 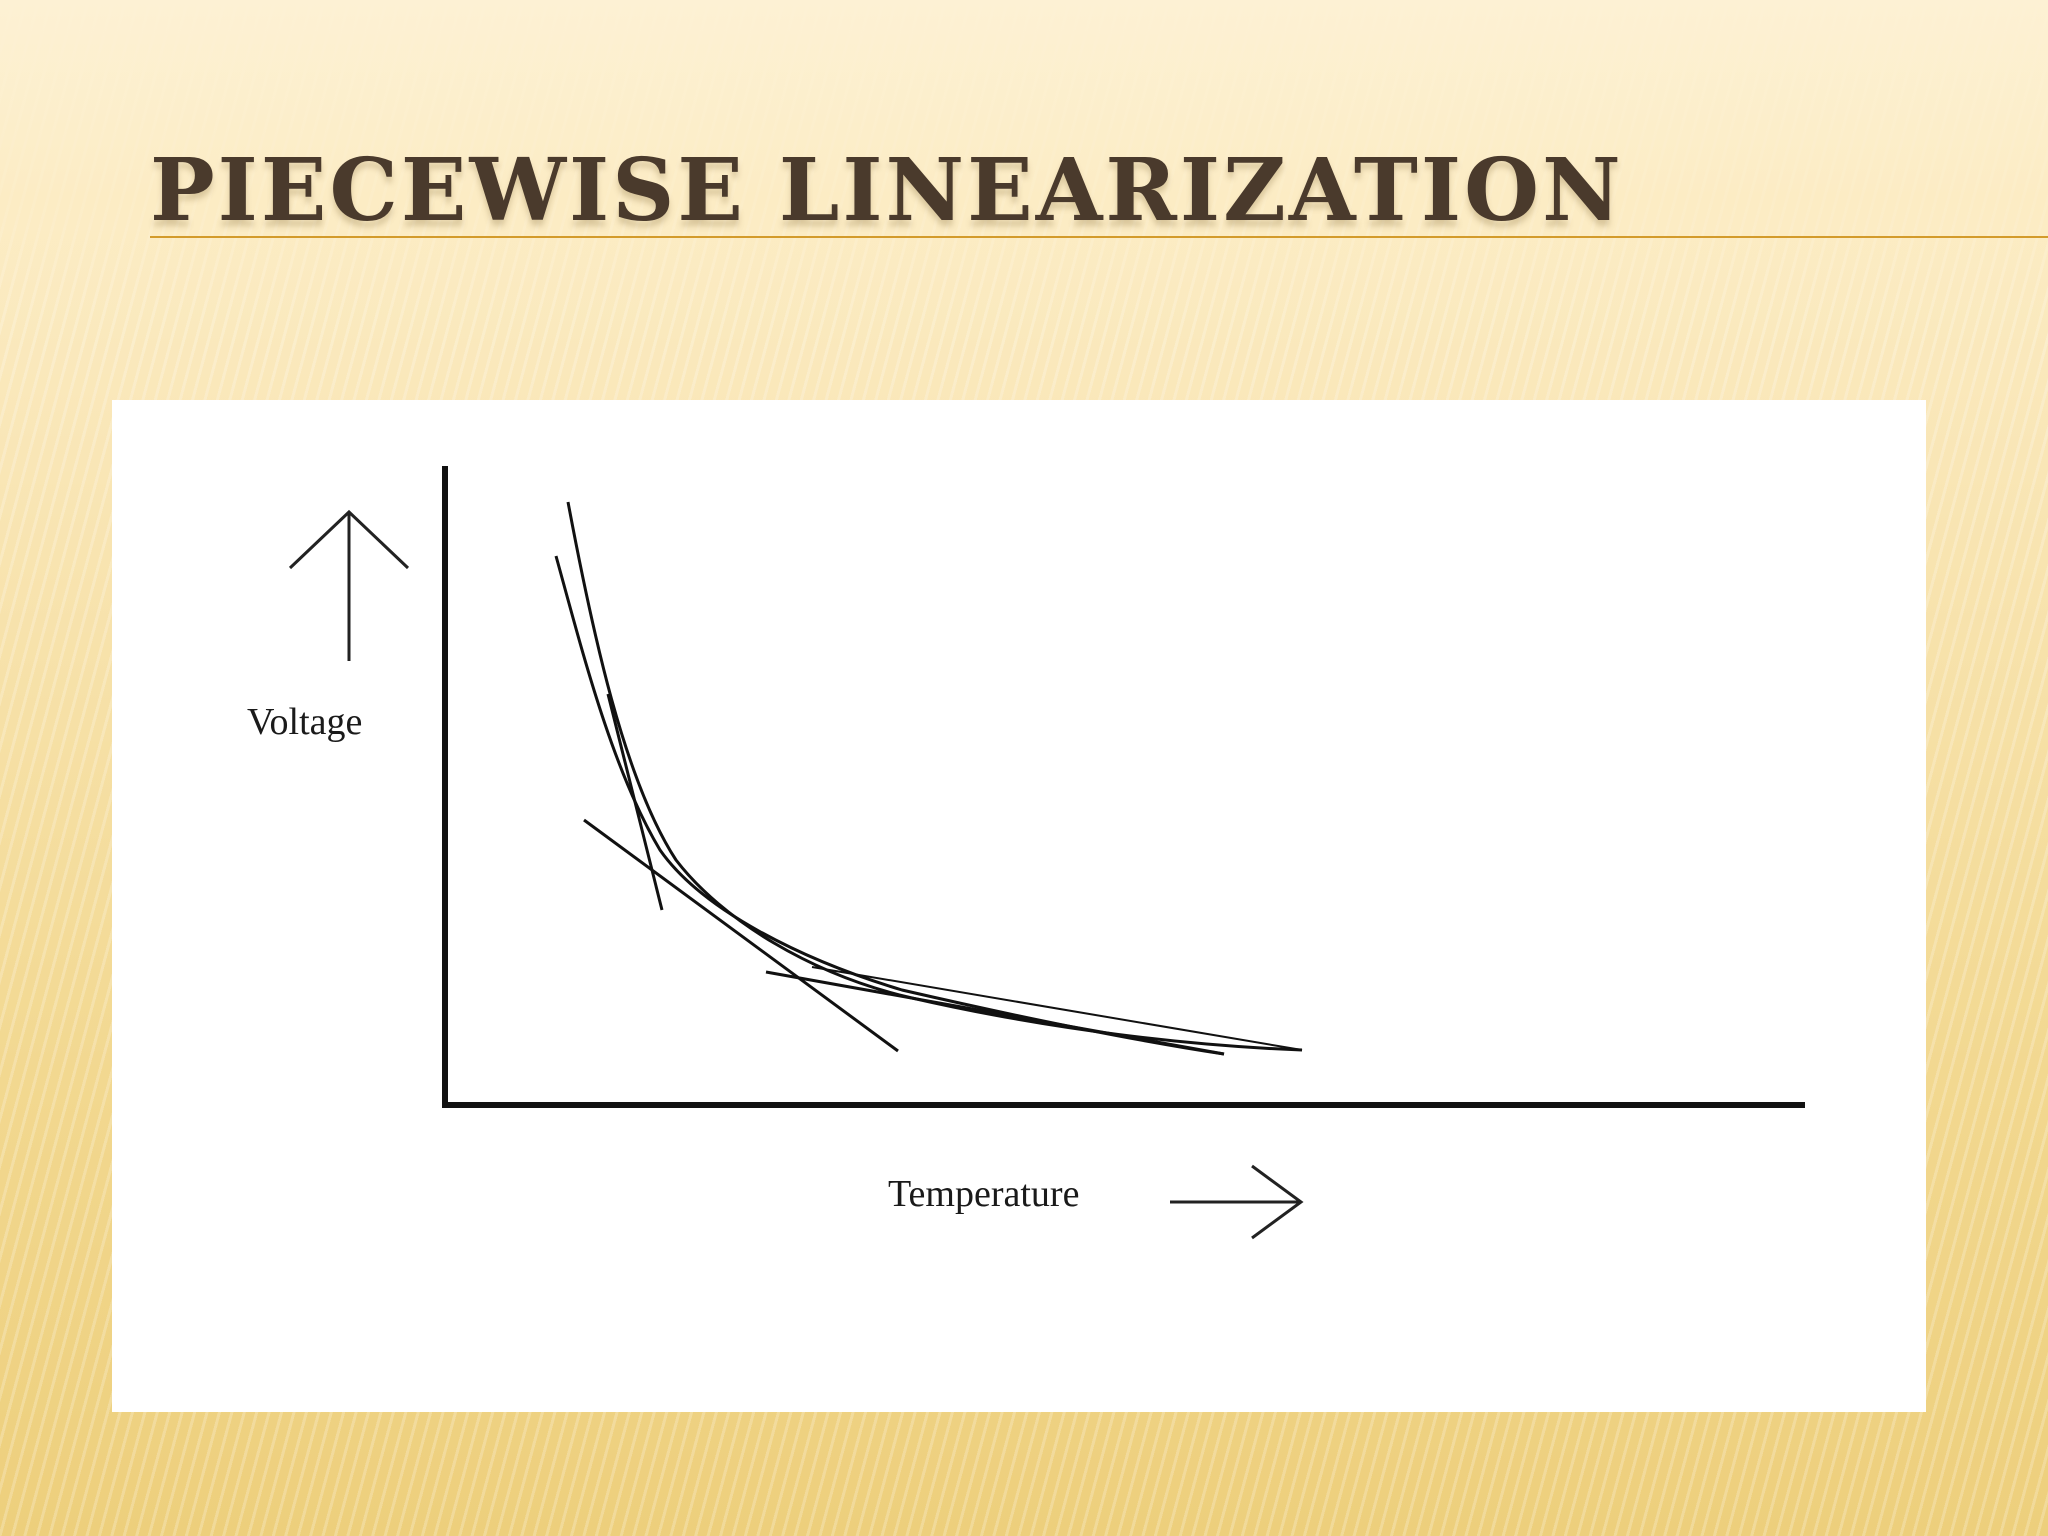 I want to click on y-axis-label: Voltage, so click(x=305, y=722).